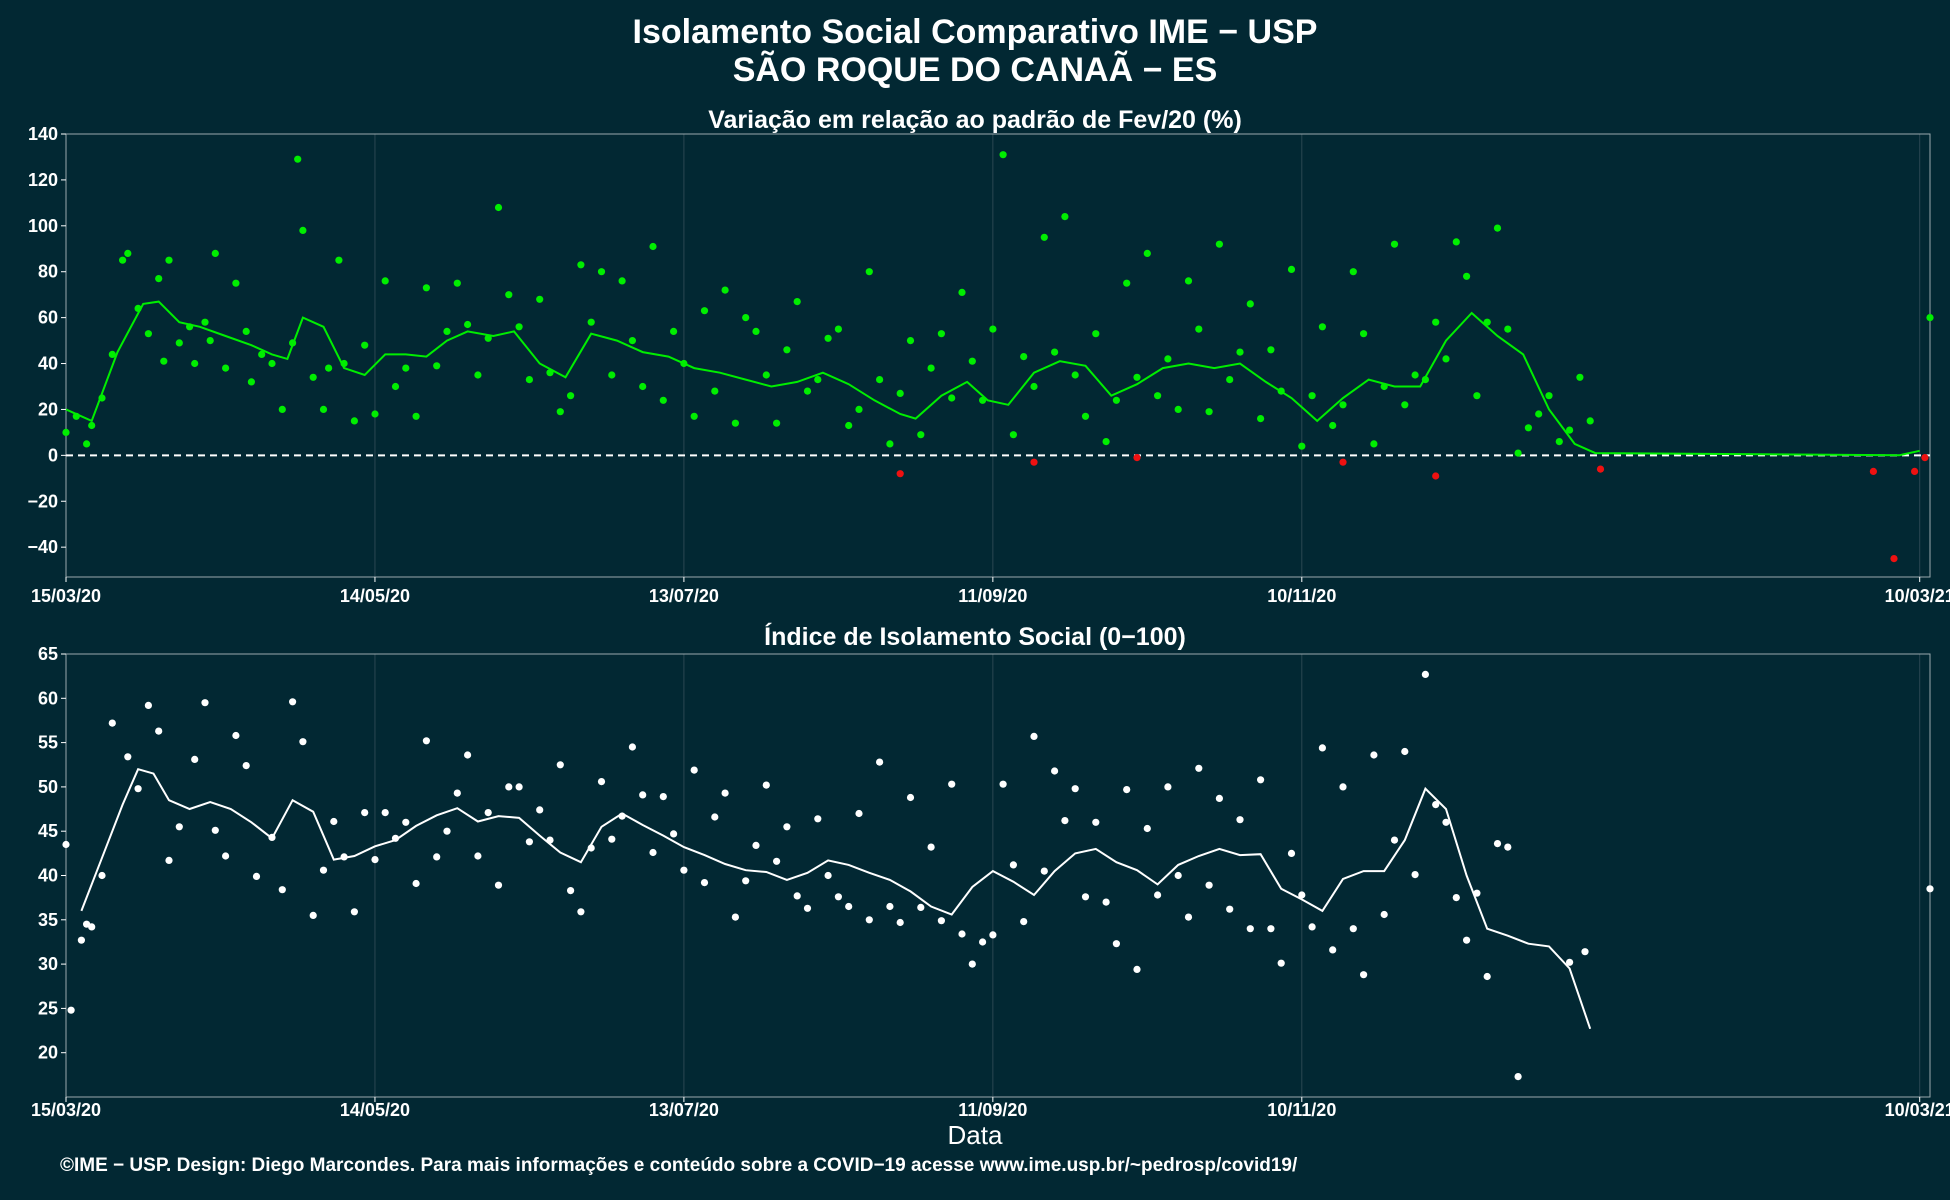 Image resolution: width=1950 pixels, height=1200 pixels. Describe the element at coordinates (992, 596) in the screenshot. I see `x-tick-label: 11/09/20` at that location.